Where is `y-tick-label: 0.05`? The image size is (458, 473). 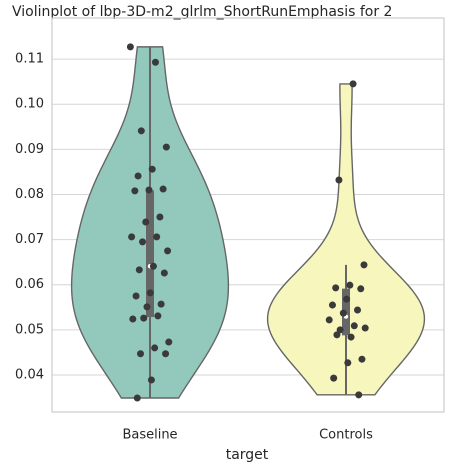
y-tick-label: 0.05 is located at coordinates (29, 329).